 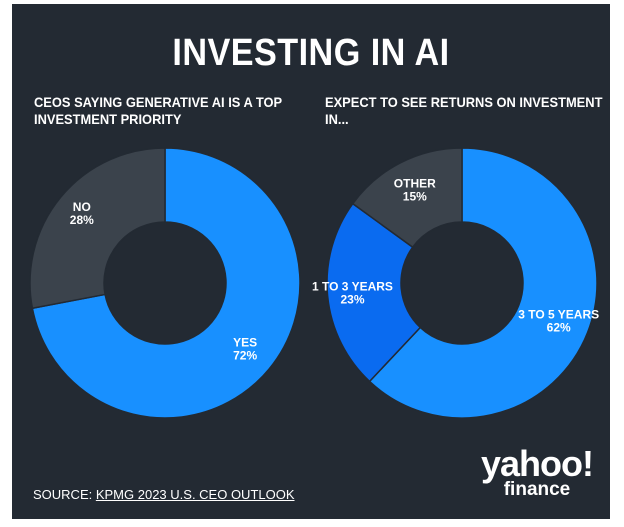 What do you see at coordinates (537, 463) in the screenshot?
I see `logo-yahoo: yahoo!` at bounding box center [537, 463].